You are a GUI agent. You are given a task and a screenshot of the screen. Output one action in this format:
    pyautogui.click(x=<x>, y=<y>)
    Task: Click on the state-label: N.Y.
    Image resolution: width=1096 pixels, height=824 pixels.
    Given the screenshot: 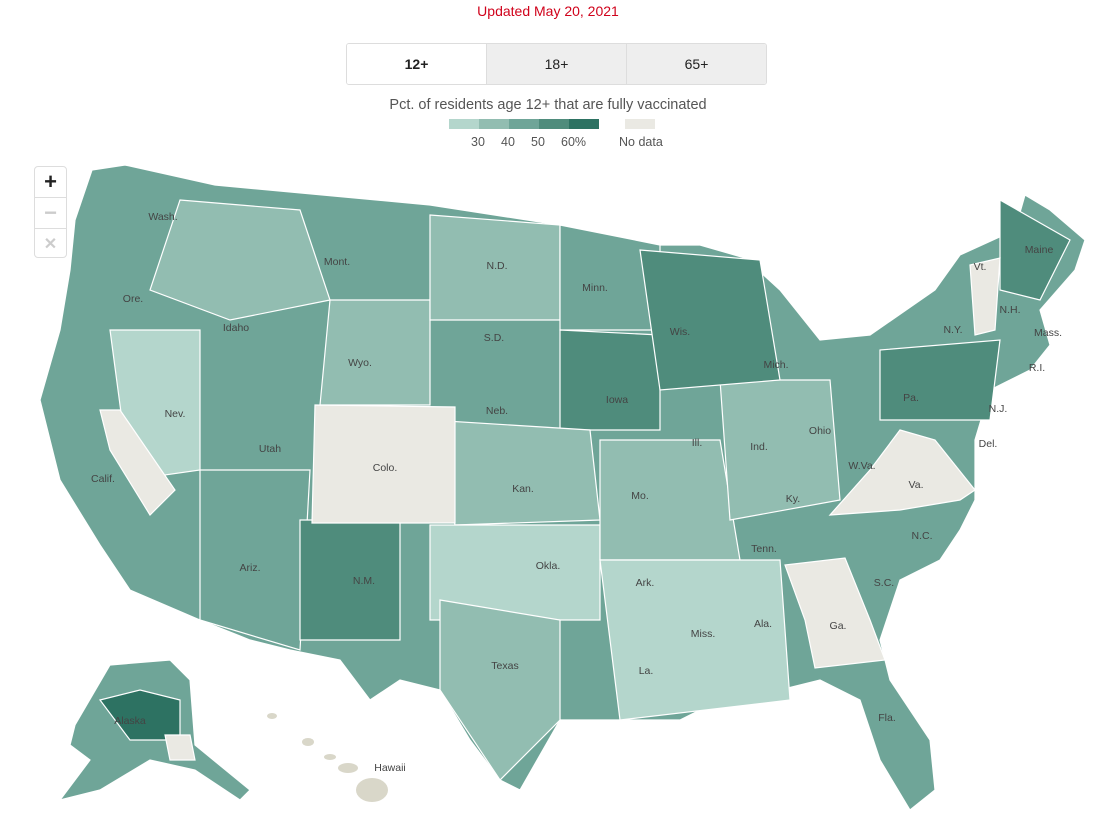 What is the action you would take?
    pyautogui.click(x=952, y=330)
    